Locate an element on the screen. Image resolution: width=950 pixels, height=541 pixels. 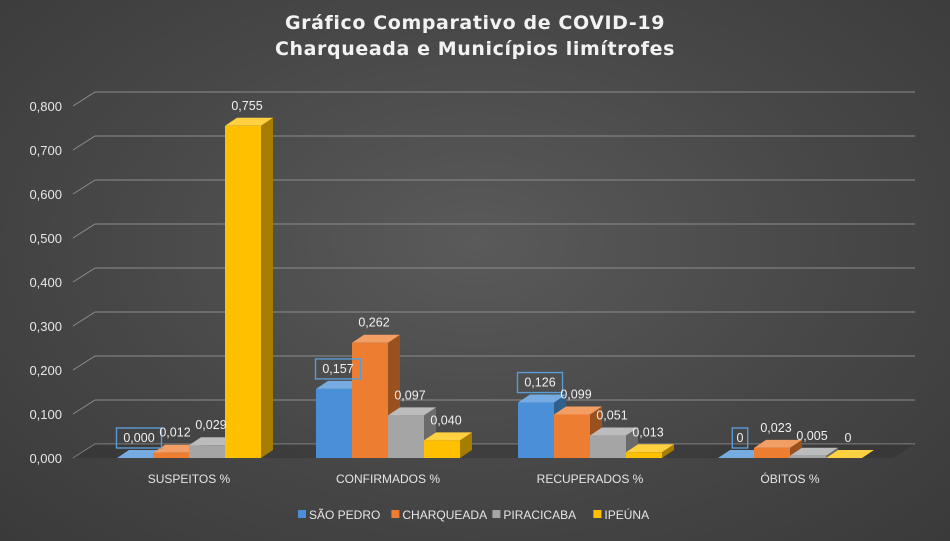
data-label: 0,126 is located at coordinates (539, 383).